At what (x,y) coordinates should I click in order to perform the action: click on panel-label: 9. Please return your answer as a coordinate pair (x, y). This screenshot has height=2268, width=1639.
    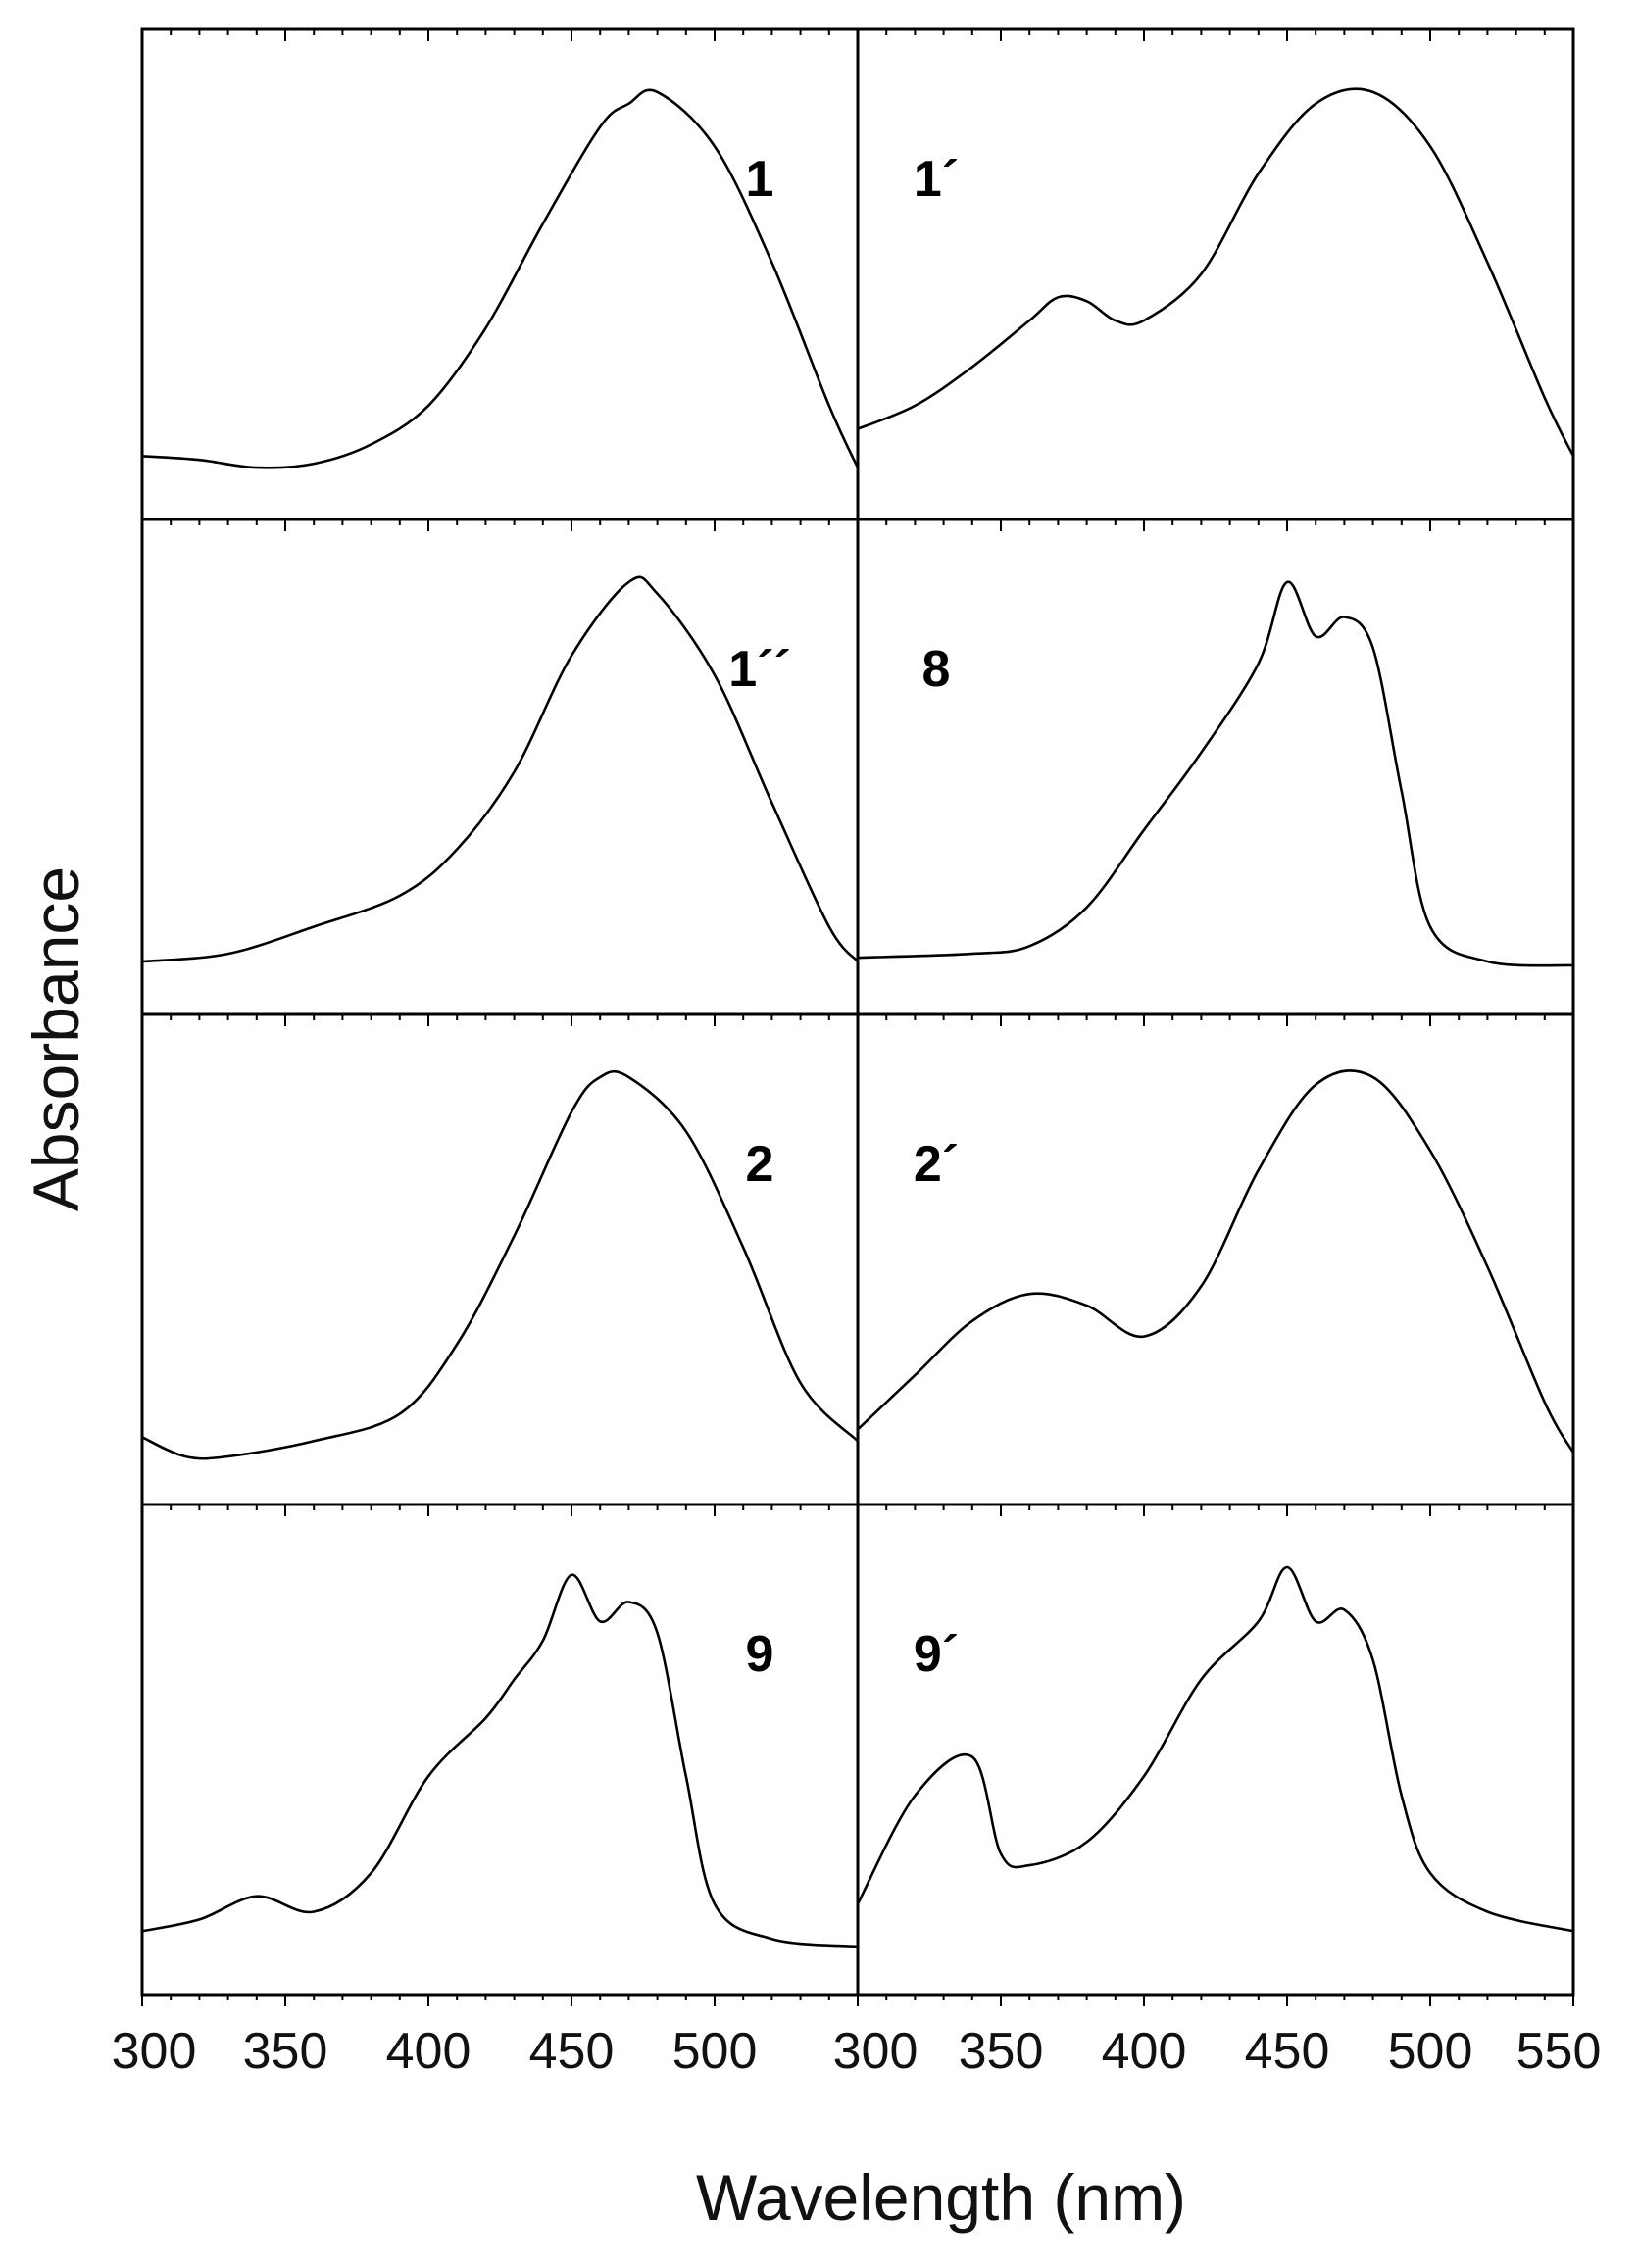
    Looking at the image, I should click on (760, 1654).